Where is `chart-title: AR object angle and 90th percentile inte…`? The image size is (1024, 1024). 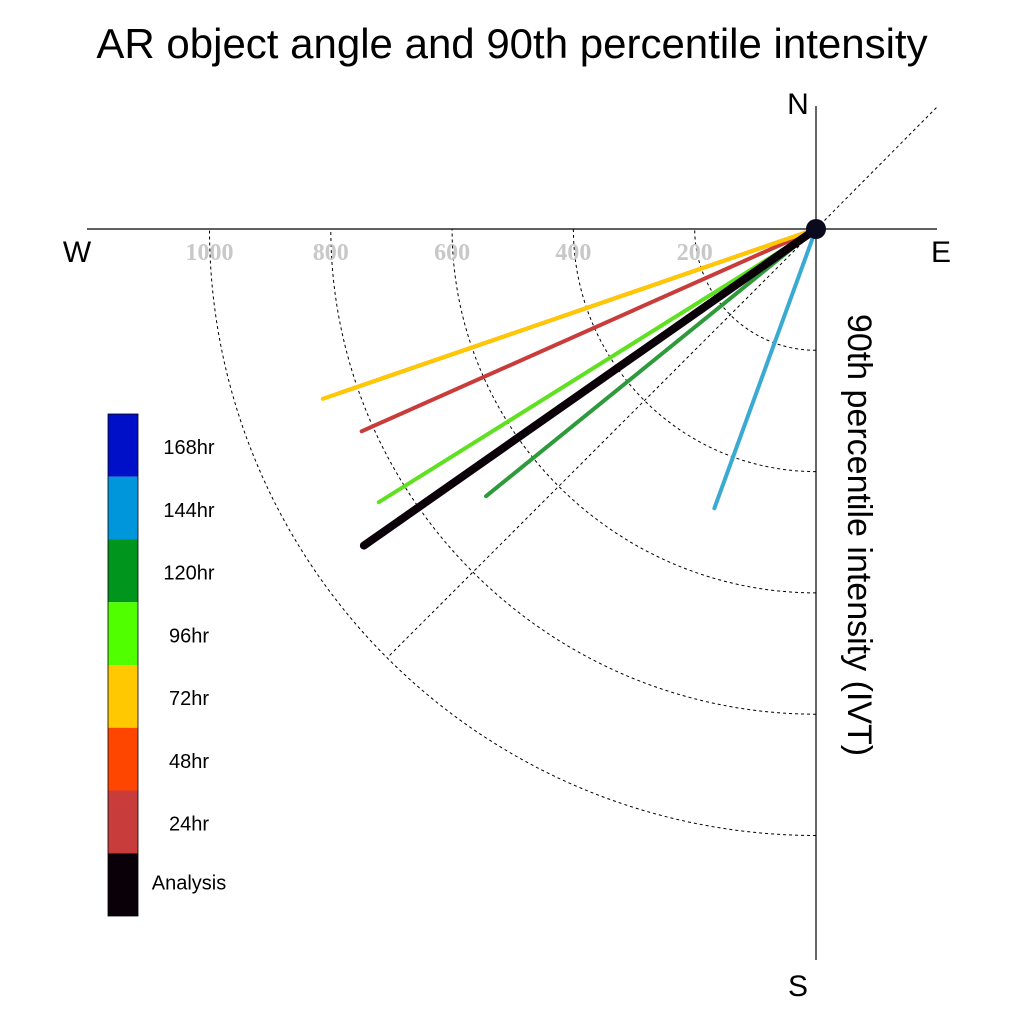
chart-title: AR object angle and 90th percentile inte… is located at coordinates (511, 43).